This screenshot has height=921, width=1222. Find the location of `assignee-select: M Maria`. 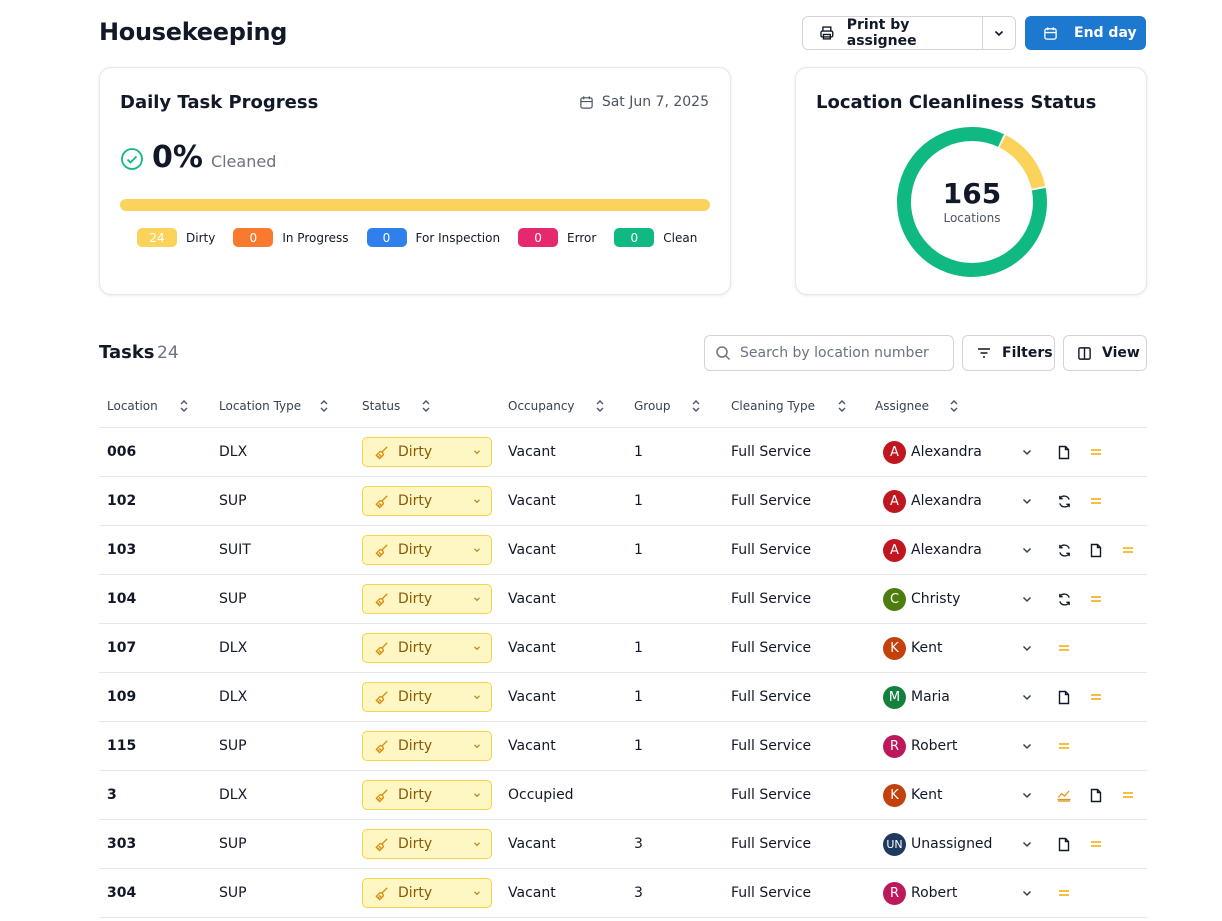

assignee-select: M Maria is located at coordinates (958, 697).